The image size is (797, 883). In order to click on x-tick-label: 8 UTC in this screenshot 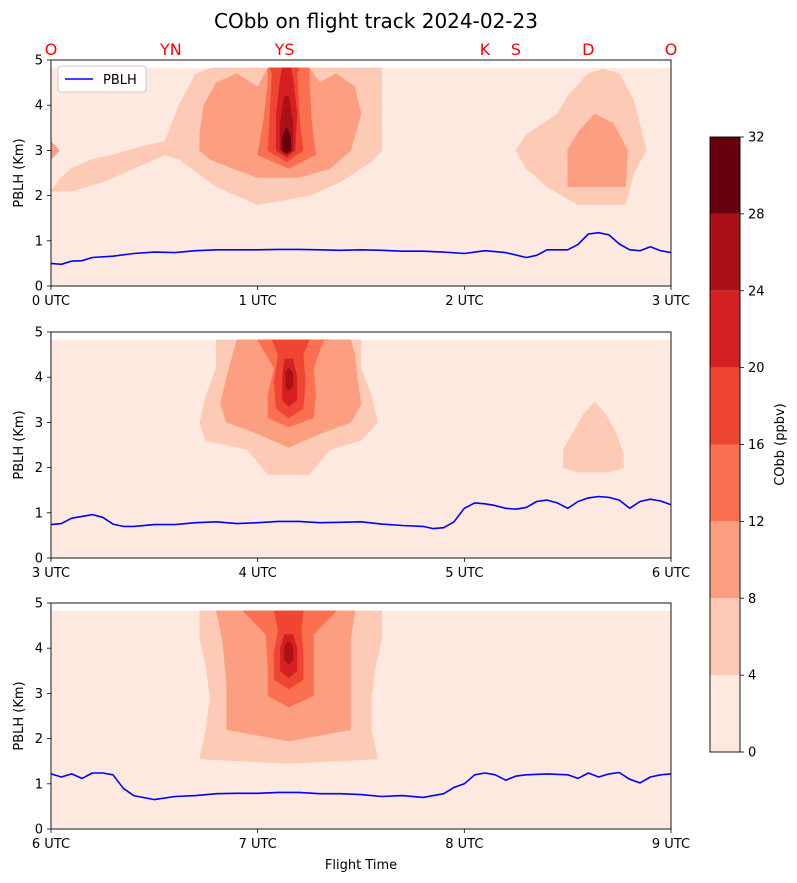, I will do `click(464, 844)`.